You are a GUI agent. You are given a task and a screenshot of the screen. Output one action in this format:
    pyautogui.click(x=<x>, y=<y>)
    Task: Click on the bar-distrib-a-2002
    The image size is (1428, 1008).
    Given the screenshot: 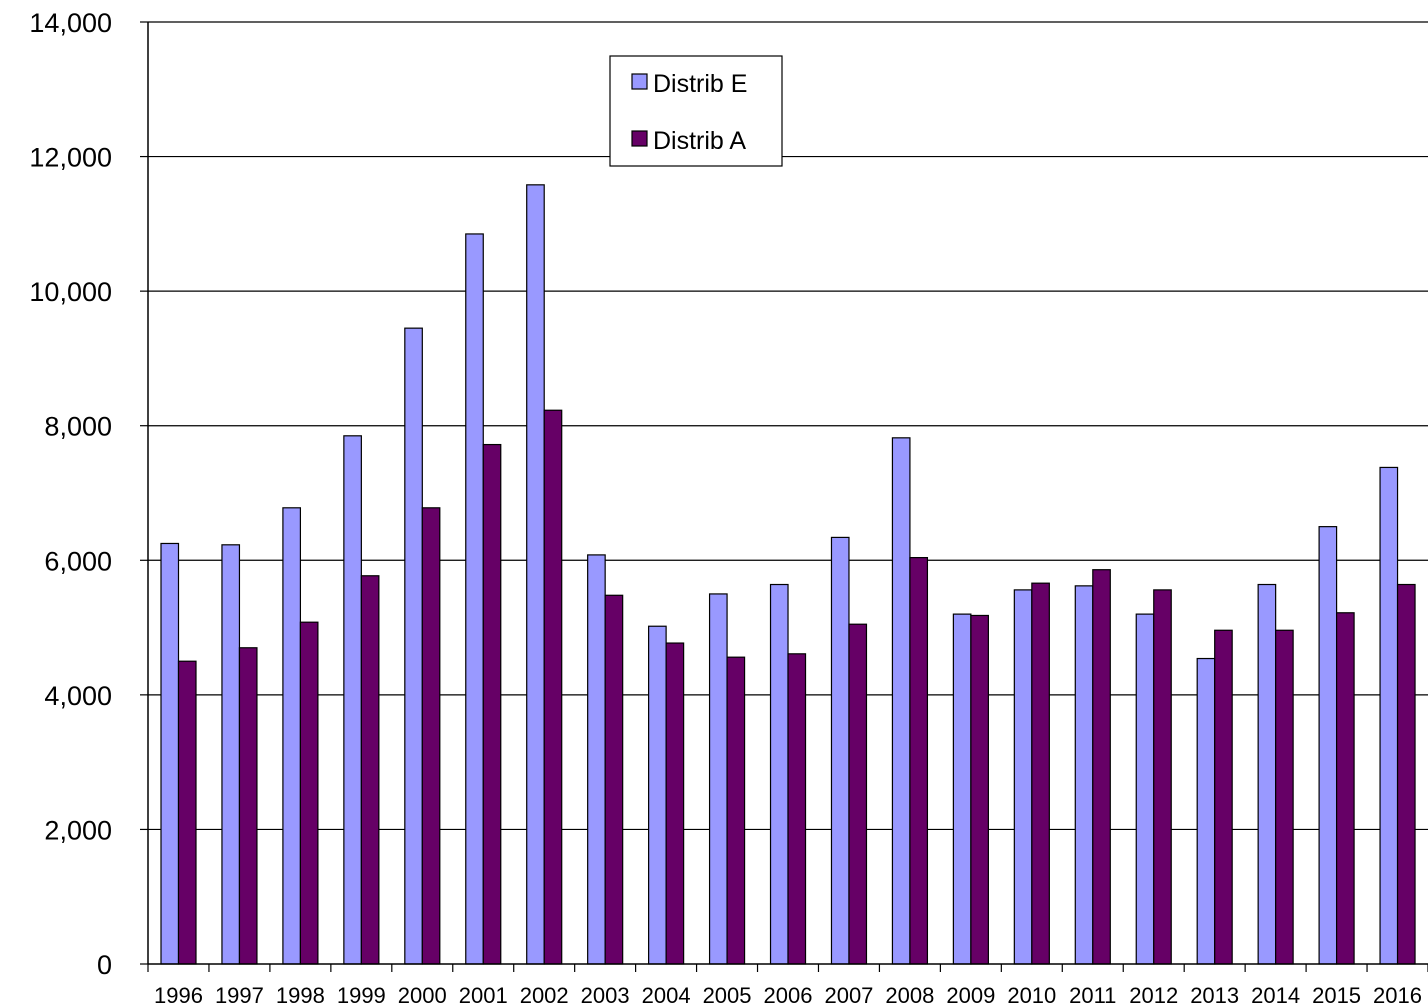 What is the action you would take?
    pyautogui.click(x=553, y=687)
    